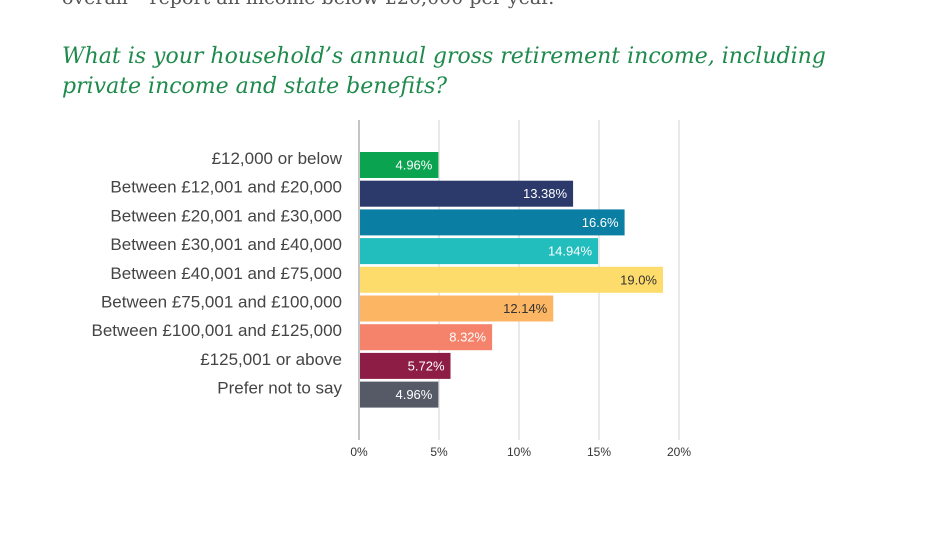 This screenshot has height=536, width=929. Describe the element at coordinates (638, 279) in the screenshot. I see `bar-value-label: 19.0%` at that location.